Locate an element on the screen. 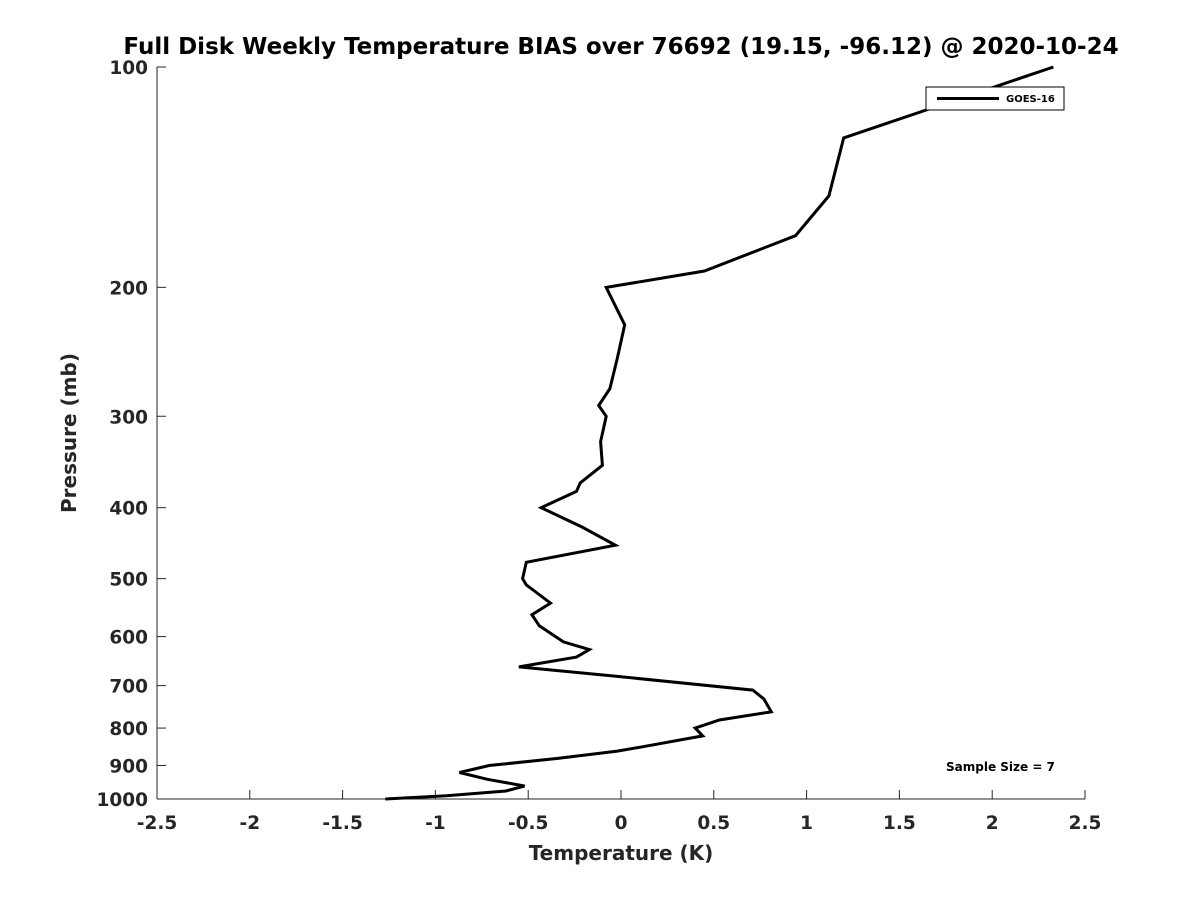 This screenshot has height=900, width=1200. x-tick-label: 2 is located at coordinates (992, 823).